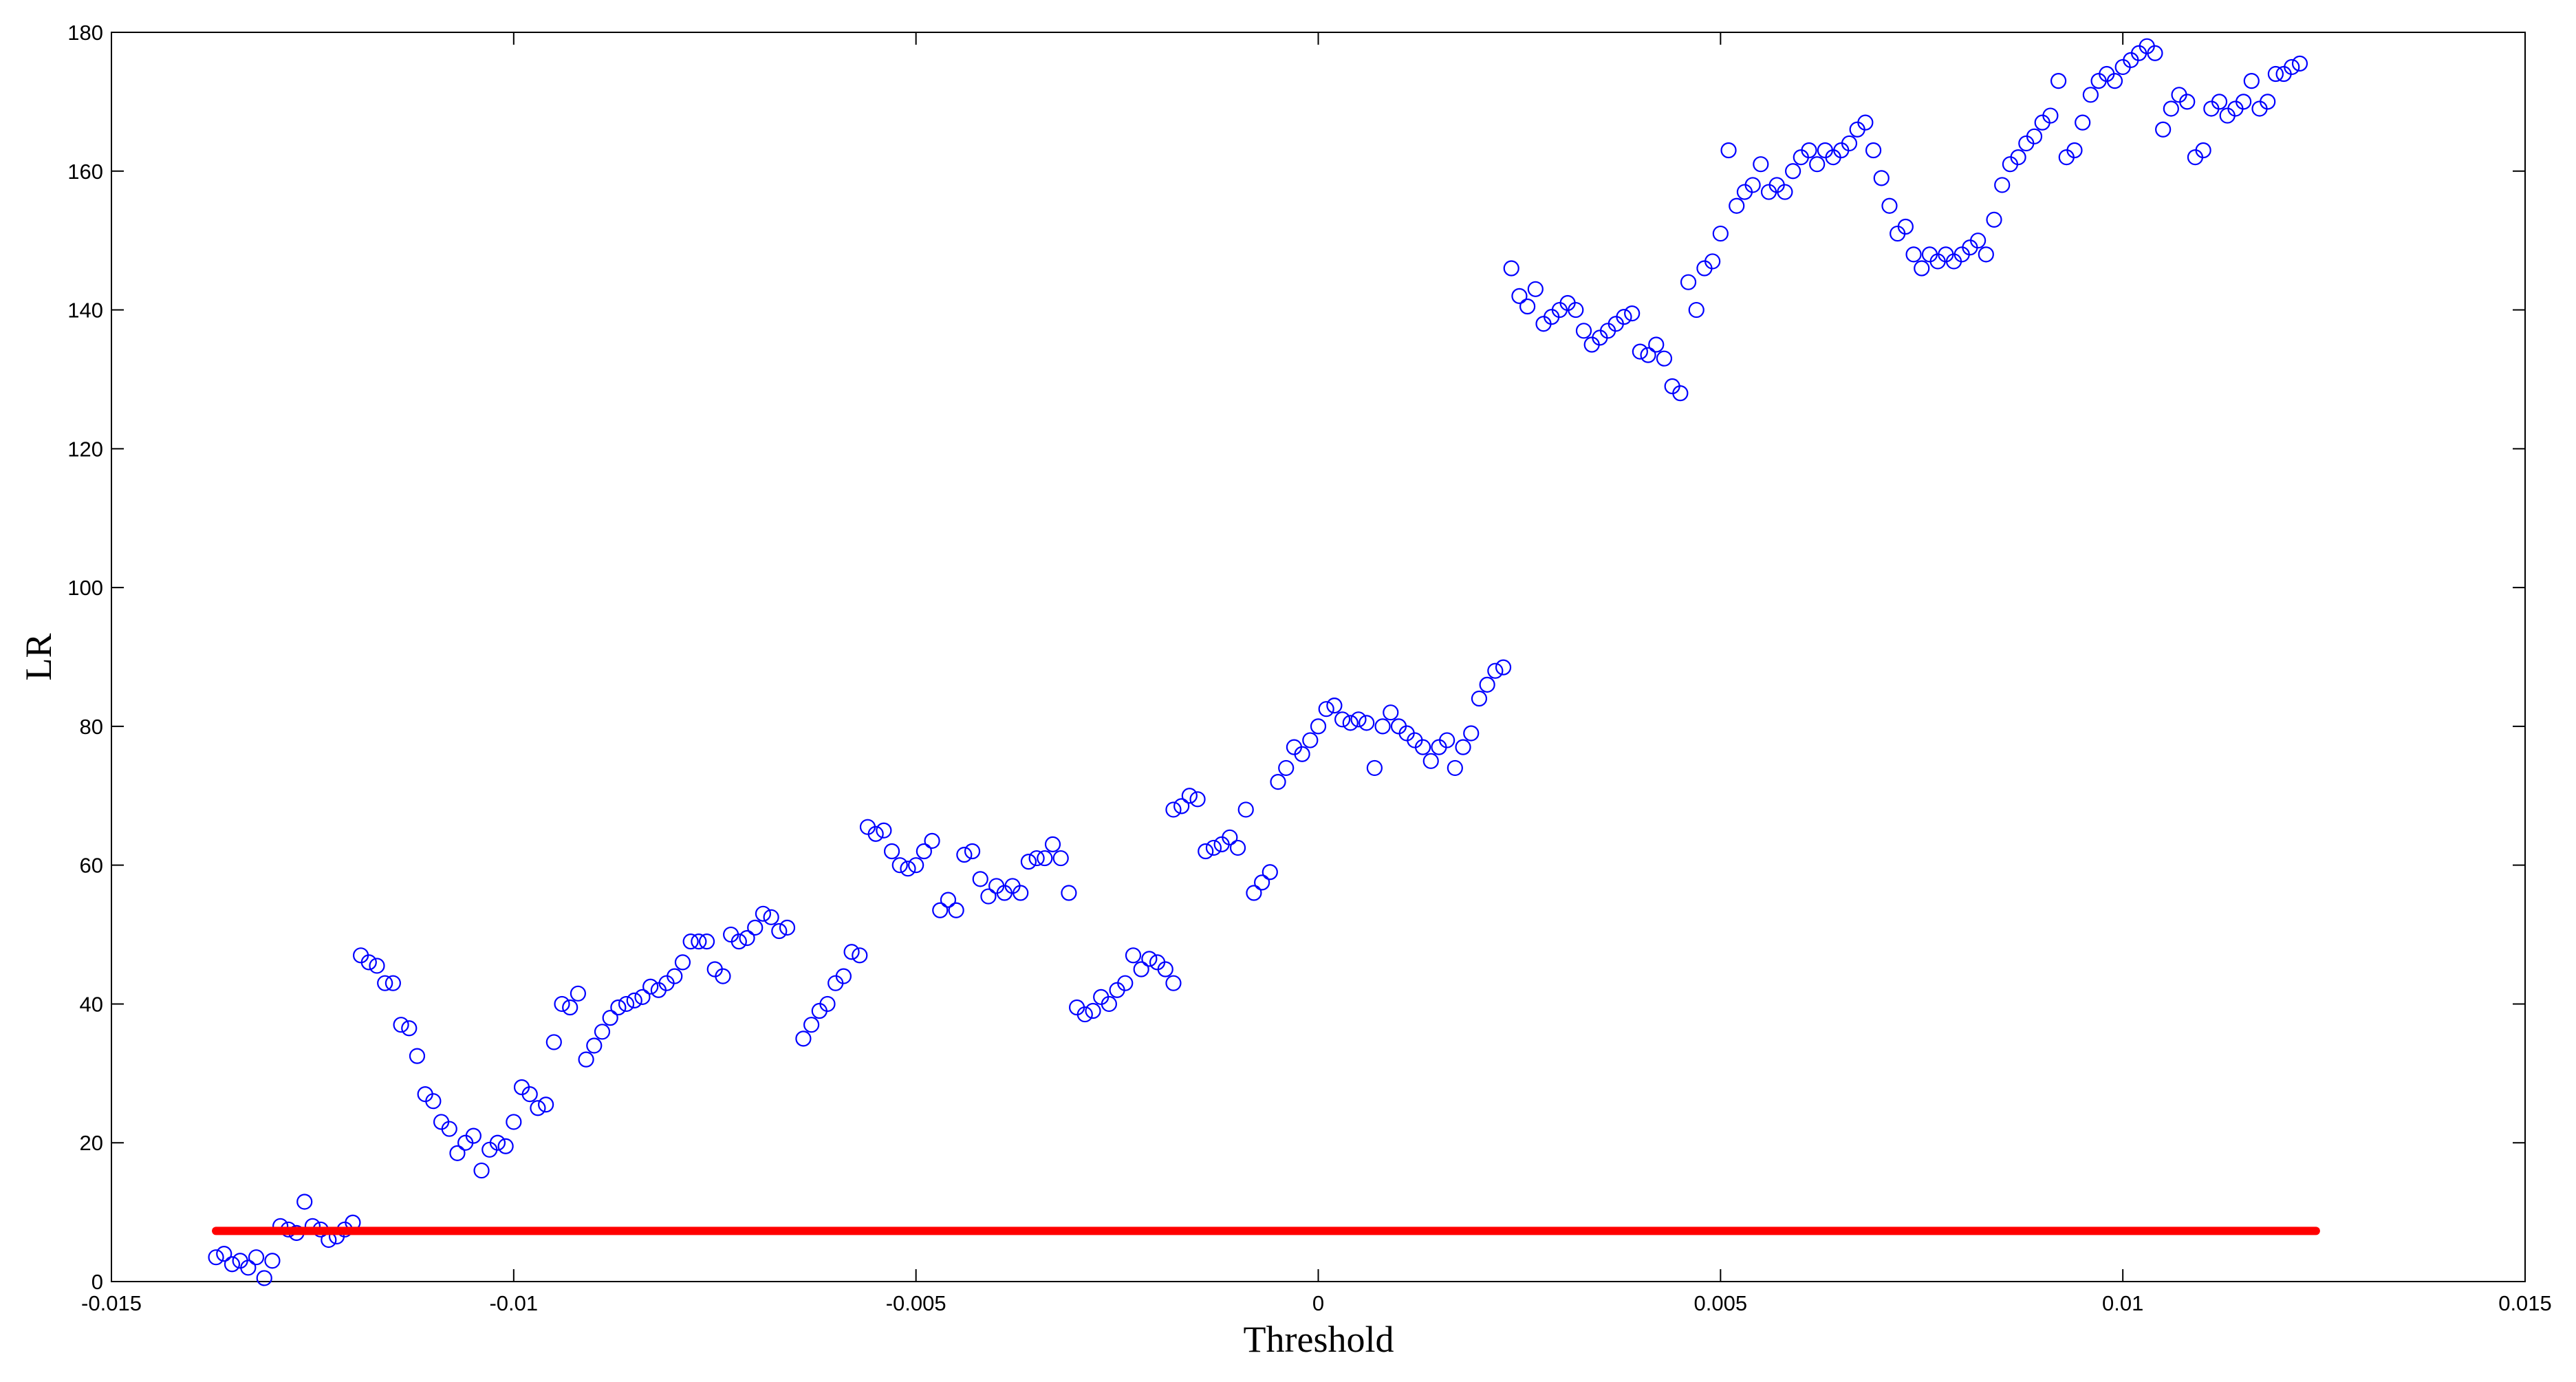  I want to click on y-tick-label: 180, so click(85, 33).